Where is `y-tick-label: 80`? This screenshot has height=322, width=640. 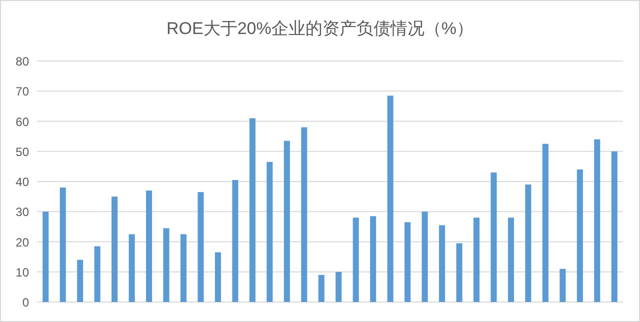 y-tick-label: 80 is located at coordinates (23, 61).